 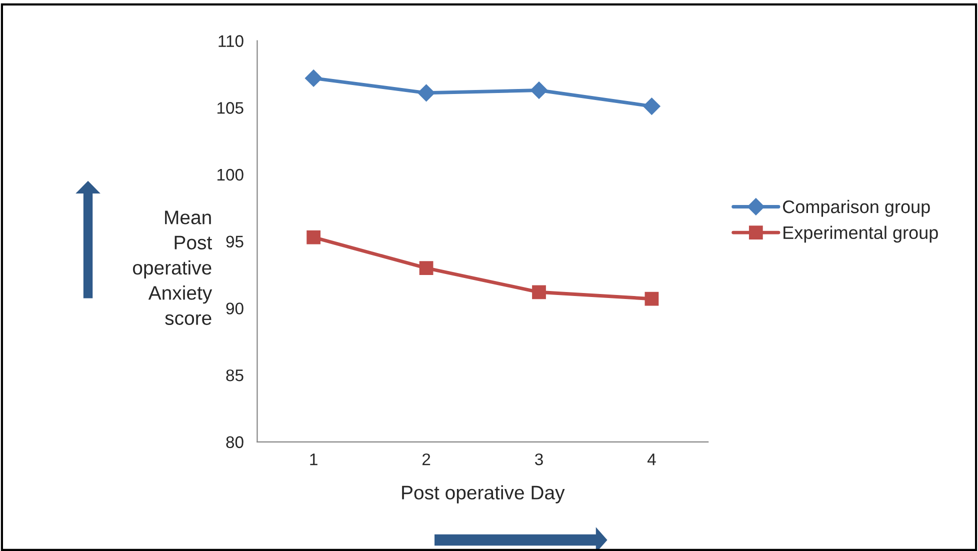 I want to click on y-tick-label: 85, so click(x=235, y=375).